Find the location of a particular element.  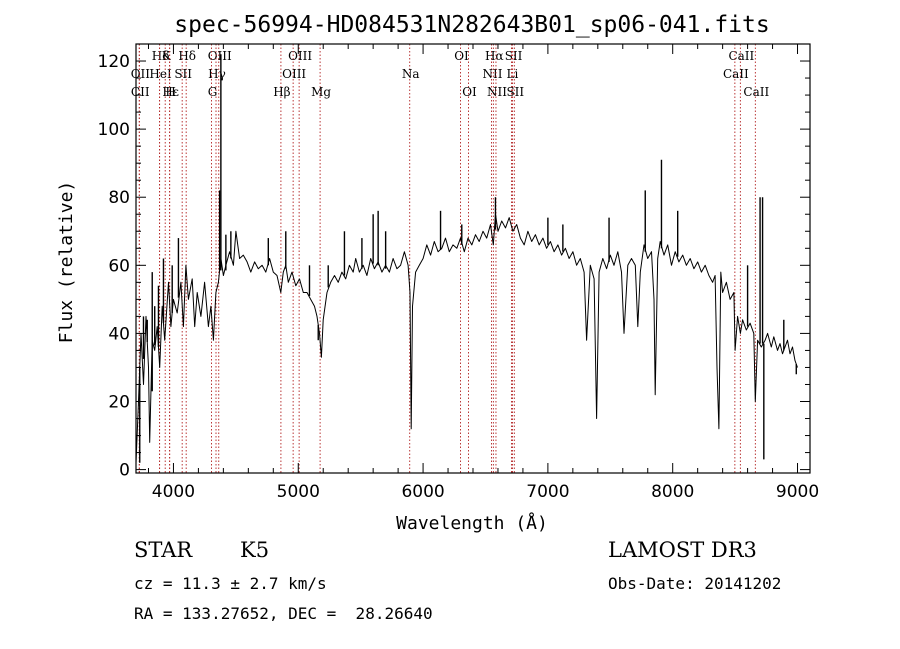

y-axis-label: Flux (relative) is located at coordinates (66, 262).